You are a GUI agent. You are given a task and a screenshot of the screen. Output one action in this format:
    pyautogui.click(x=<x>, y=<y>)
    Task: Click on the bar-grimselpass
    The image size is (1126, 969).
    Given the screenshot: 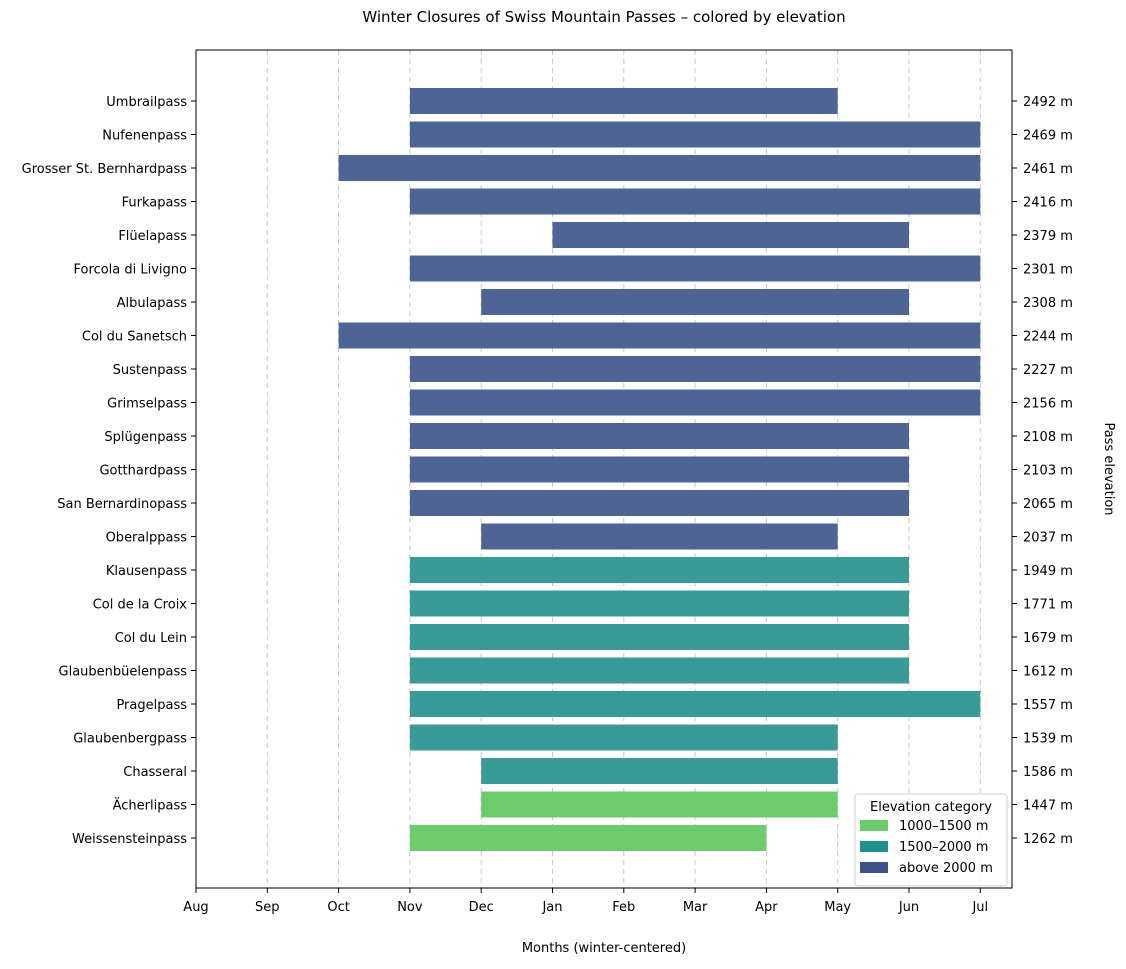 What is the action you would take?
    pyautogui.click(x=695, y=402)
    